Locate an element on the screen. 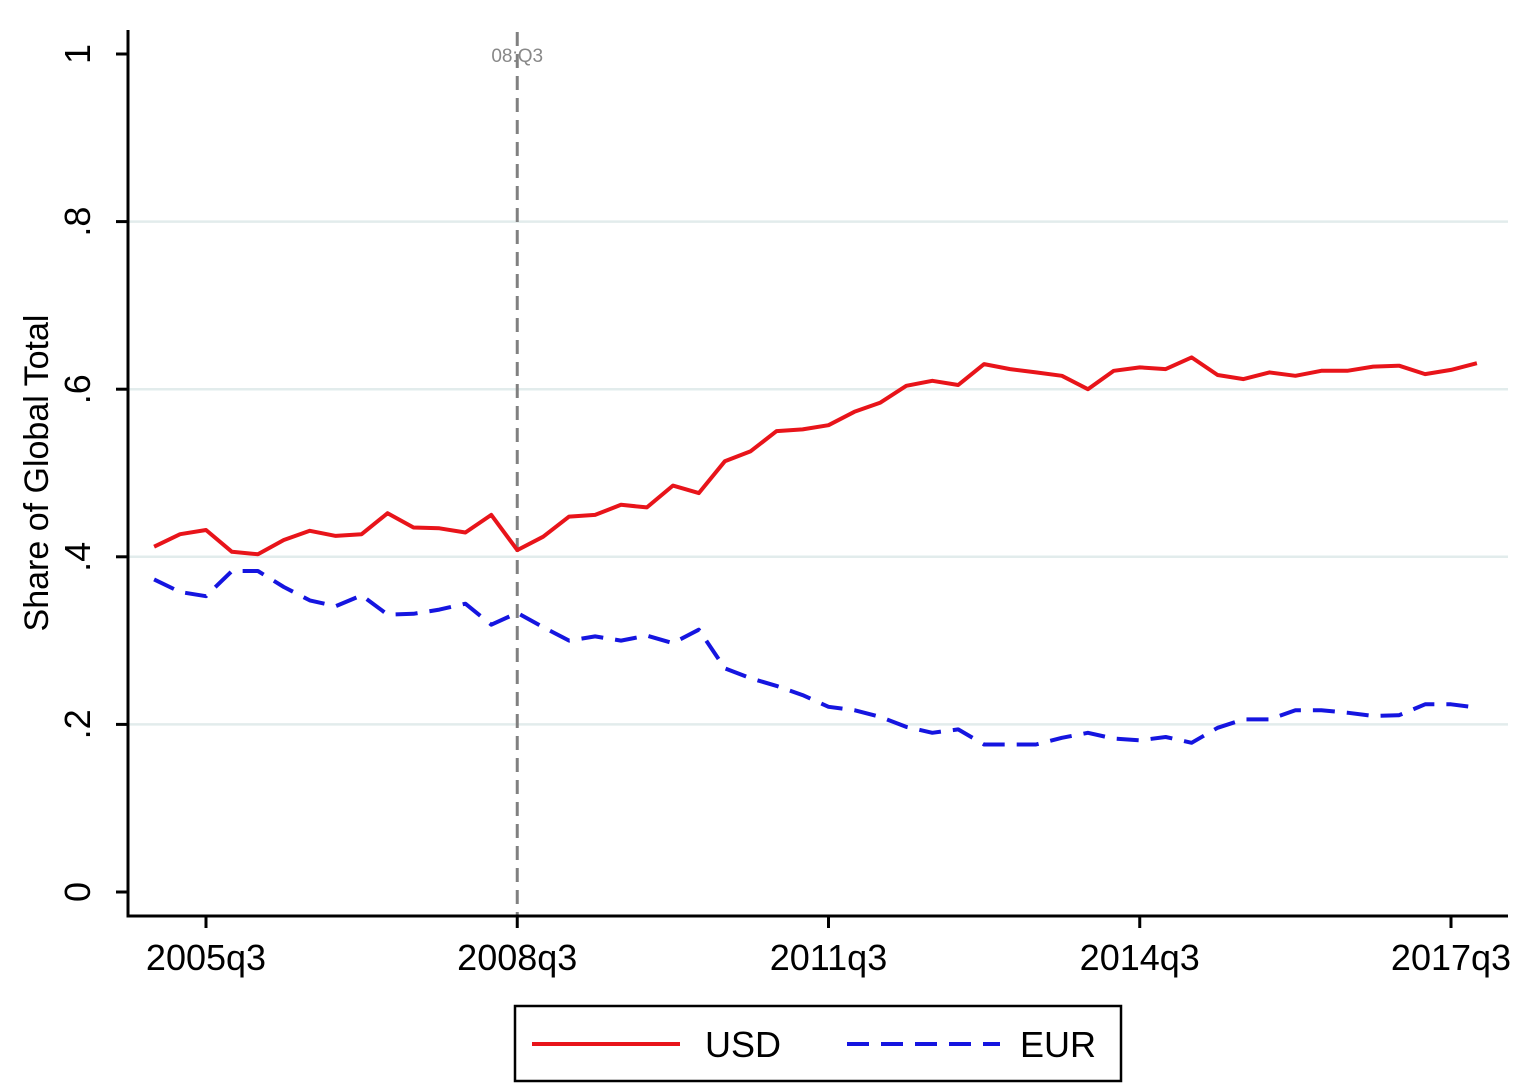 This screenshot has height=1089, width=1536. x-tick-label: 2005q3 is located at coordinates (206, 957).